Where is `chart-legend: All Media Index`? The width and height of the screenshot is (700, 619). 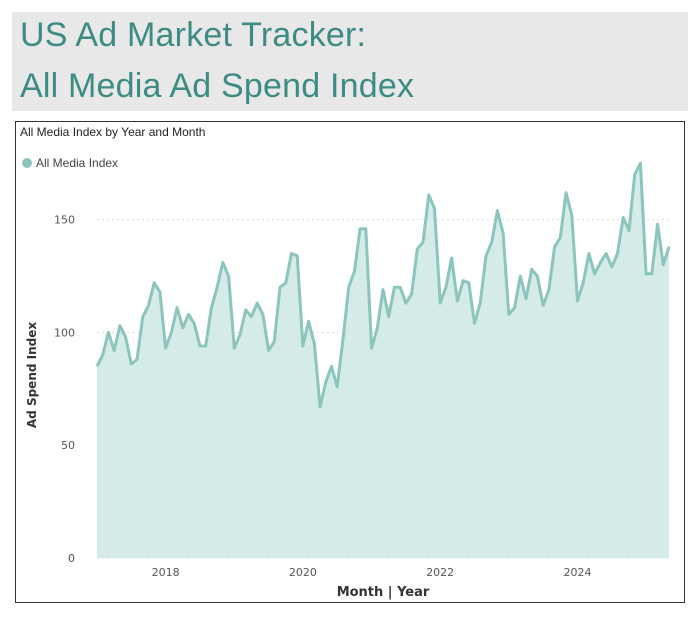 chart-legend: All Media Index is located at coordinates (70, 163).